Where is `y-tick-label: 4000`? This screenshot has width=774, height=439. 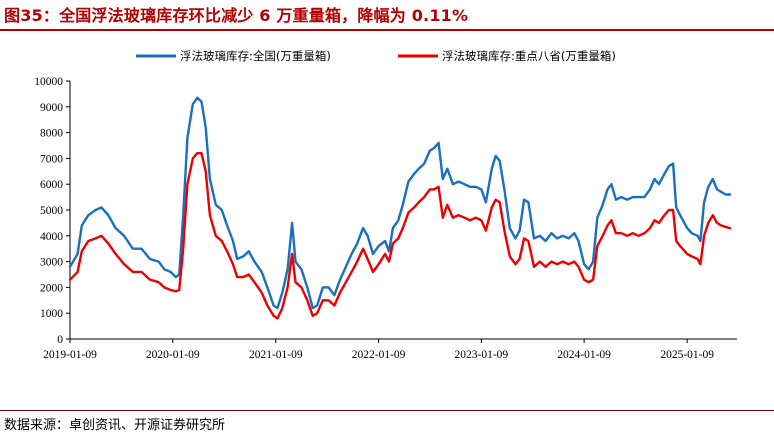 y-tick-label: 4000 is located at coordinates (51, 237).